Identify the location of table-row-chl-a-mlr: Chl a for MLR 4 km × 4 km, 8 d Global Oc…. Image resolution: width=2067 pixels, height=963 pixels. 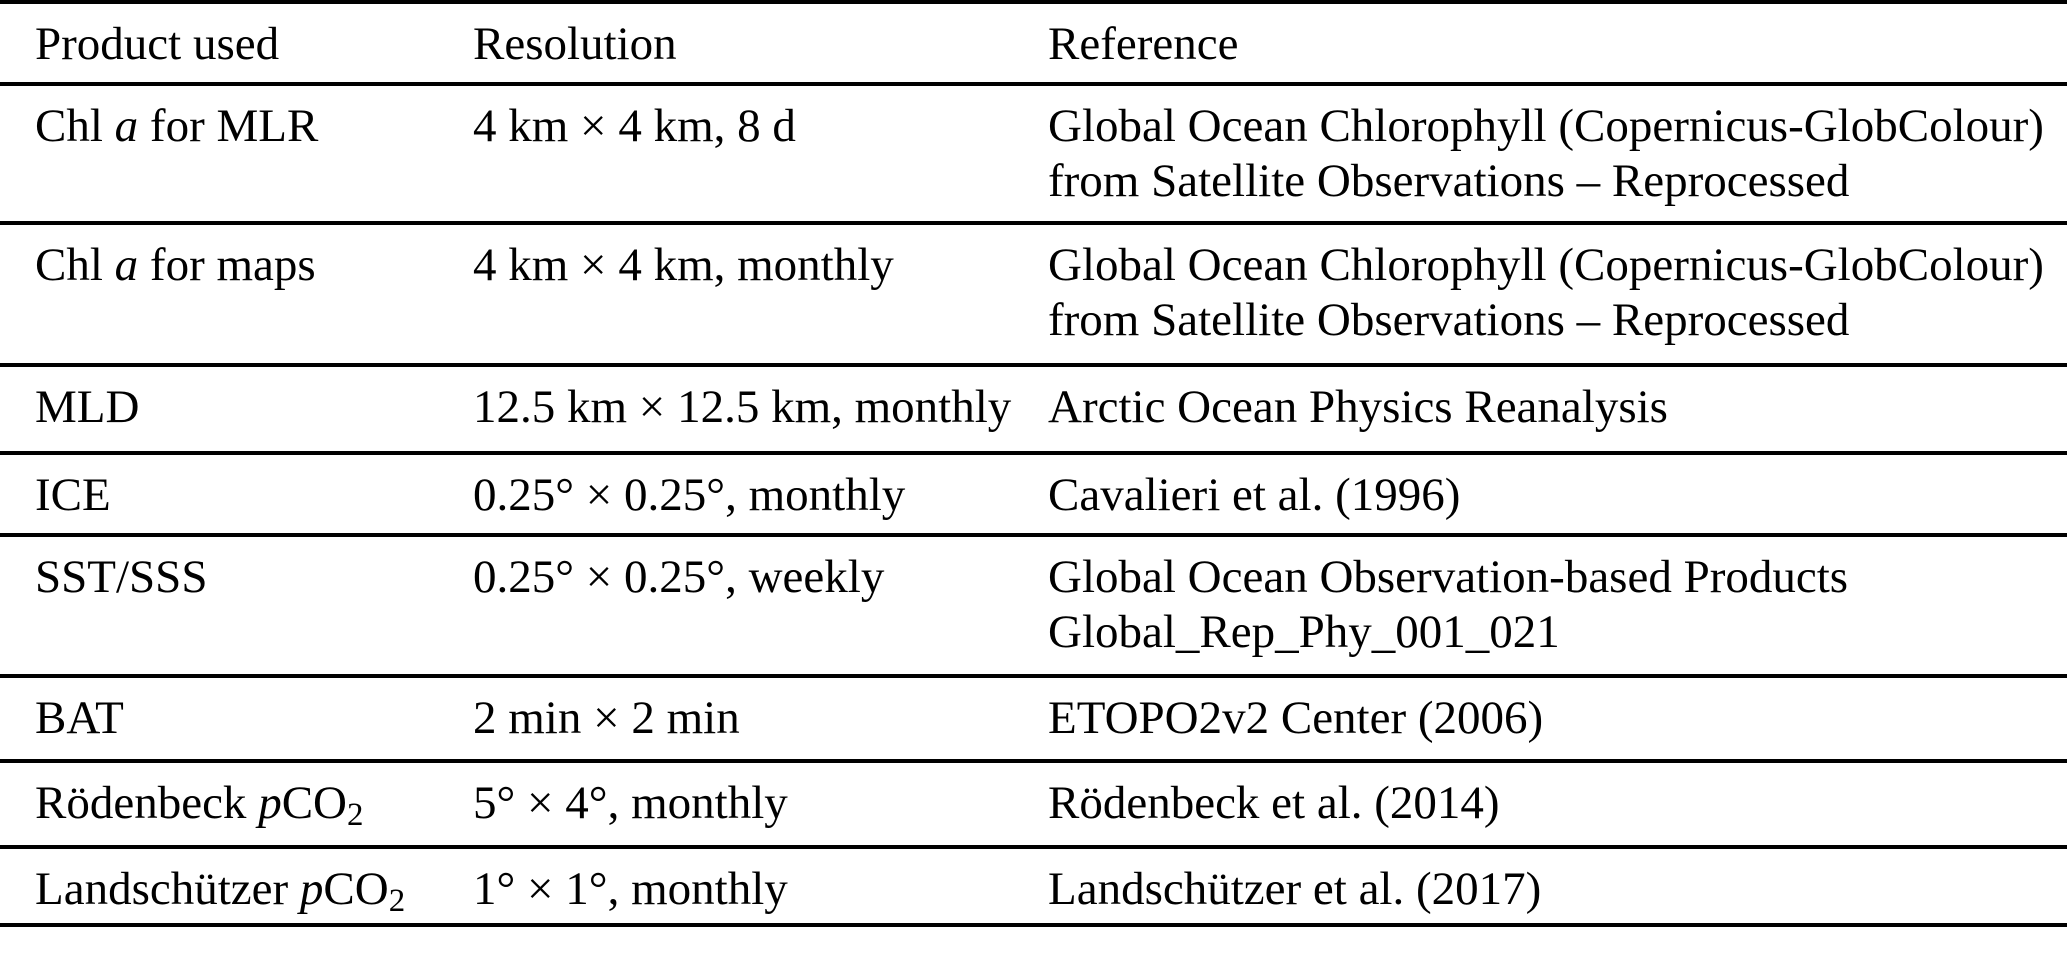
(1033, 153).